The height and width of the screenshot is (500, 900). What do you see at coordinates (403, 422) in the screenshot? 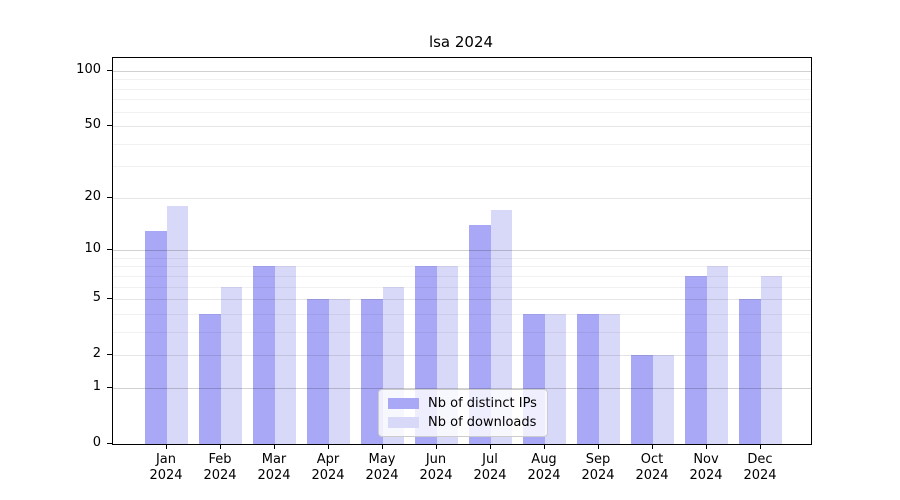
I see `legend-swatch-downloads` at bounding box center [403, 422].